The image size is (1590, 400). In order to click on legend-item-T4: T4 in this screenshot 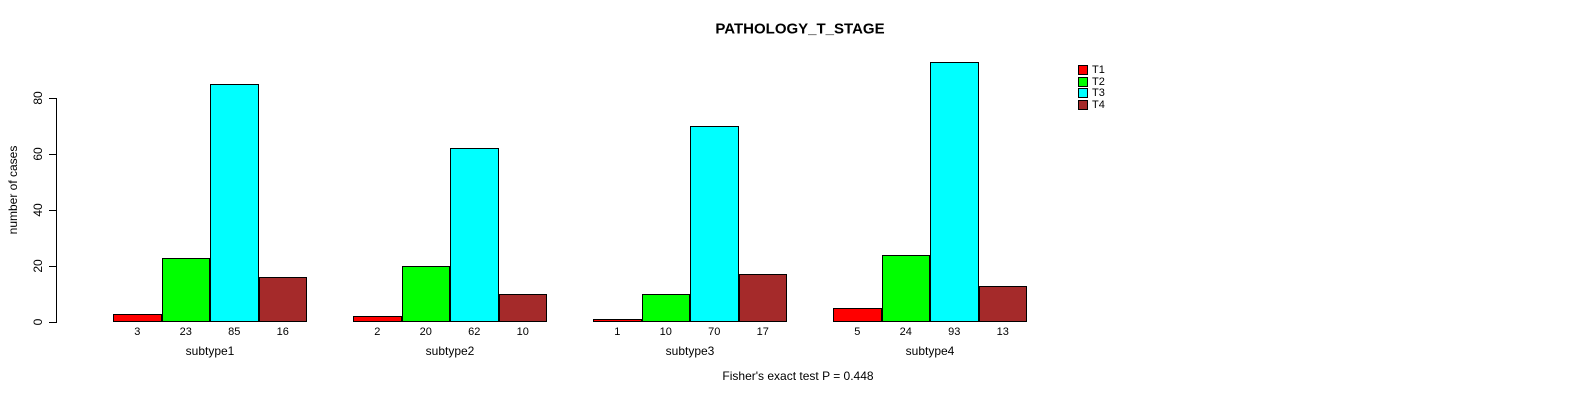, I will do `click(1091, 104)`.